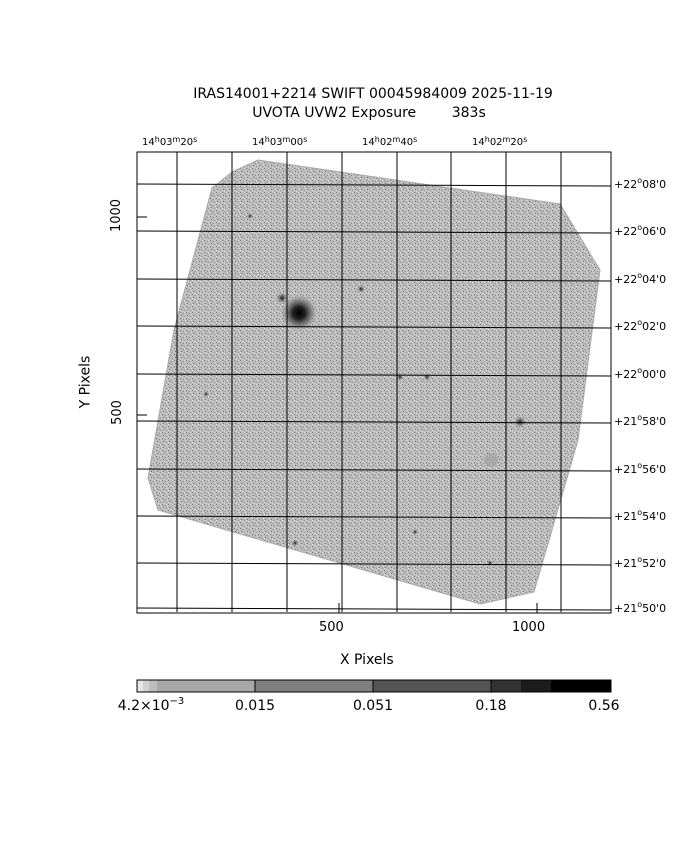 The height and width of the screenshot is (850, 680). What do you see at coordinates (255, 706) in the screenshot?
I see `colorbar-tick: 0.015` at bounding box center [255, 706].